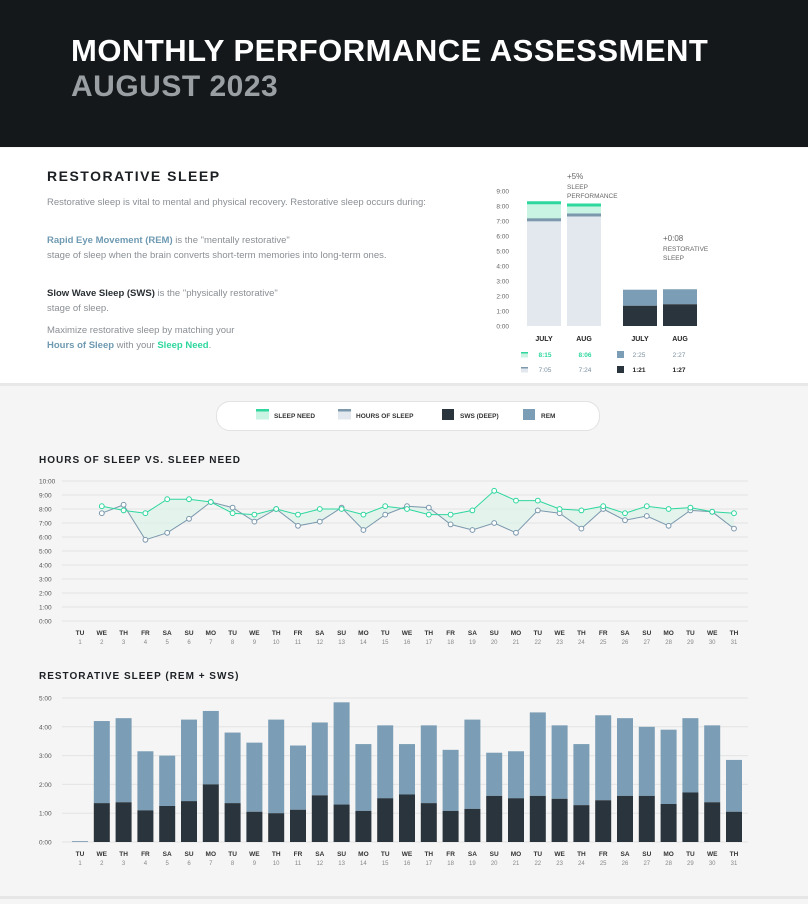 The image size is (808, 904). What do you see at coordinates (537, 864) in the screenshot?
I see `bar-xtick-date: 22` at bounding box center [537, 864].